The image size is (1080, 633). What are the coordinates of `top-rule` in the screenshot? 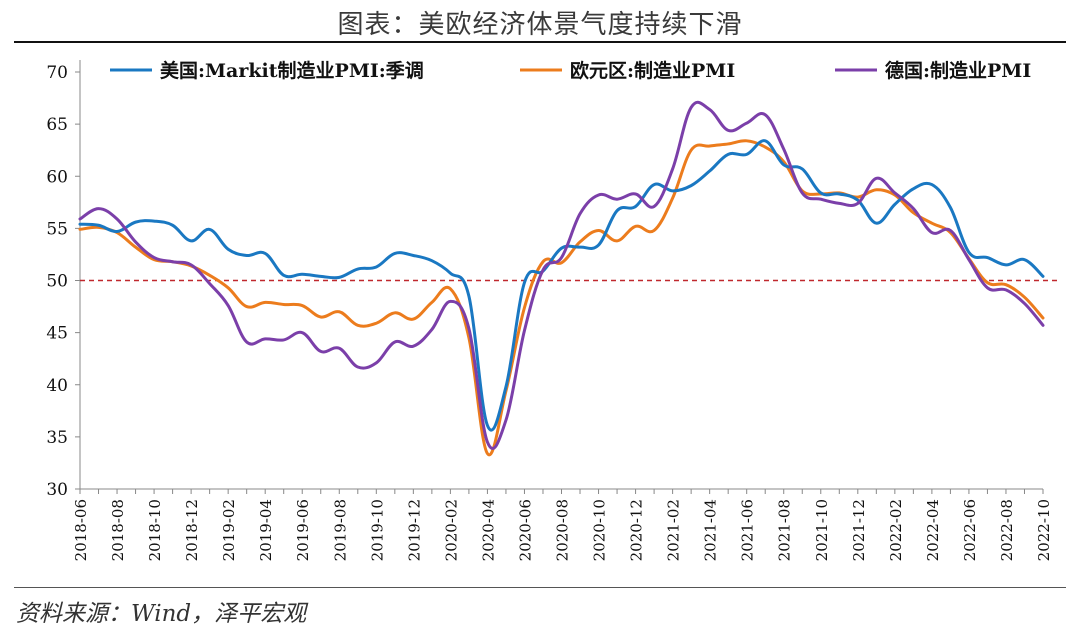 It's located at (540, 42).